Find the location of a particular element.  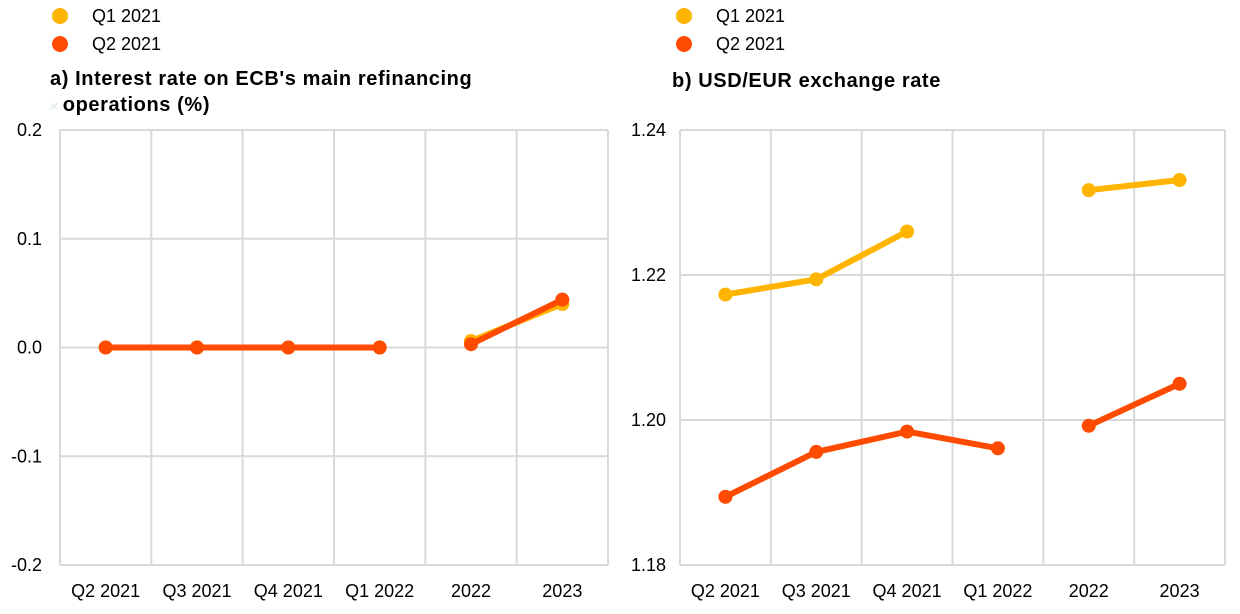

chart-b-title: b) USD/EUR exchange rate is located at coordinates (806, 81).